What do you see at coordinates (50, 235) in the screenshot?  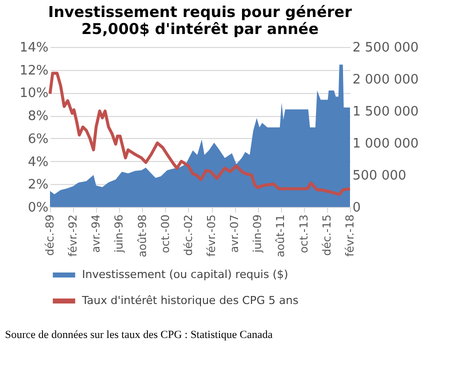 I see `x-tick-label: déc.-89` at bounding box center [50, 235].